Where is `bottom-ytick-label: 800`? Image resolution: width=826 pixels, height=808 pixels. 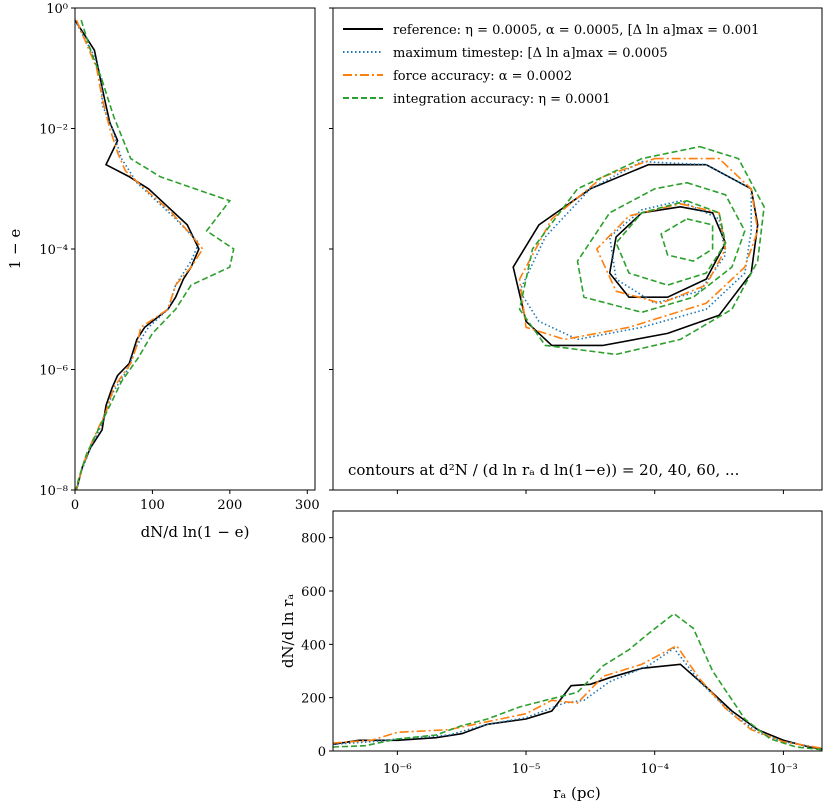
bottom-ytick-label: 800 is located at coordinates (313, 539).